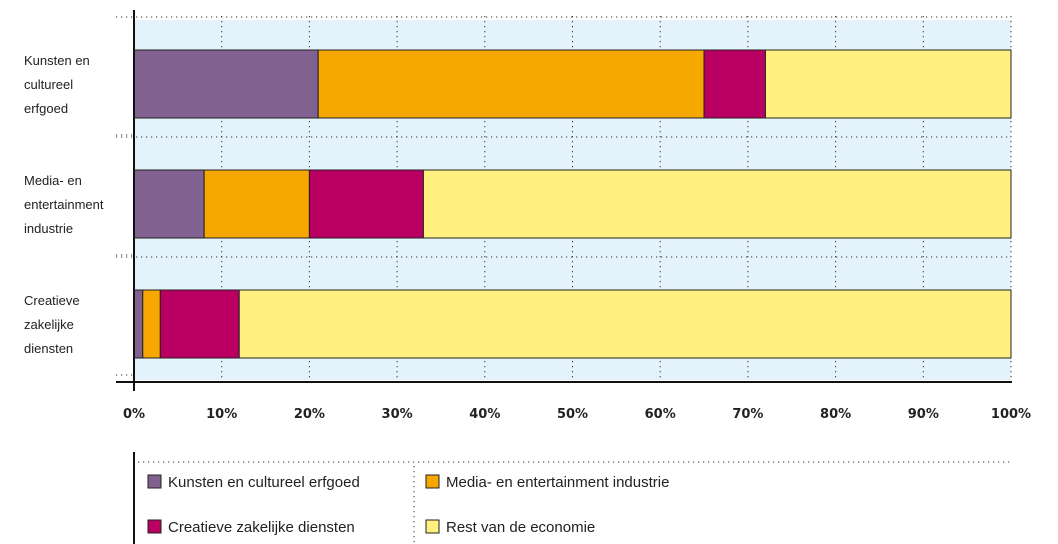 The height and width of the screenshot is (544, 1058). Describe the element at coordinates (309, 414) in the screenshot. I see `x-tick-label: 20%` at that location.